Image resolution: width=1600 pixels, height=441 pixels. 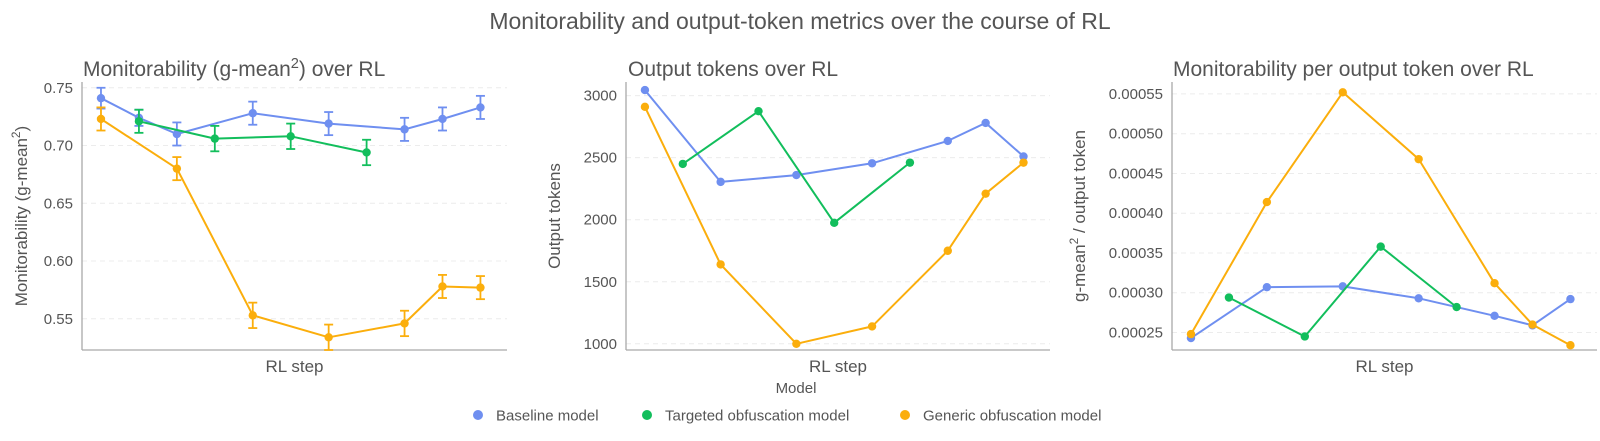 I want to click on y-tick-label: 2500, so click(x=600, y=158).